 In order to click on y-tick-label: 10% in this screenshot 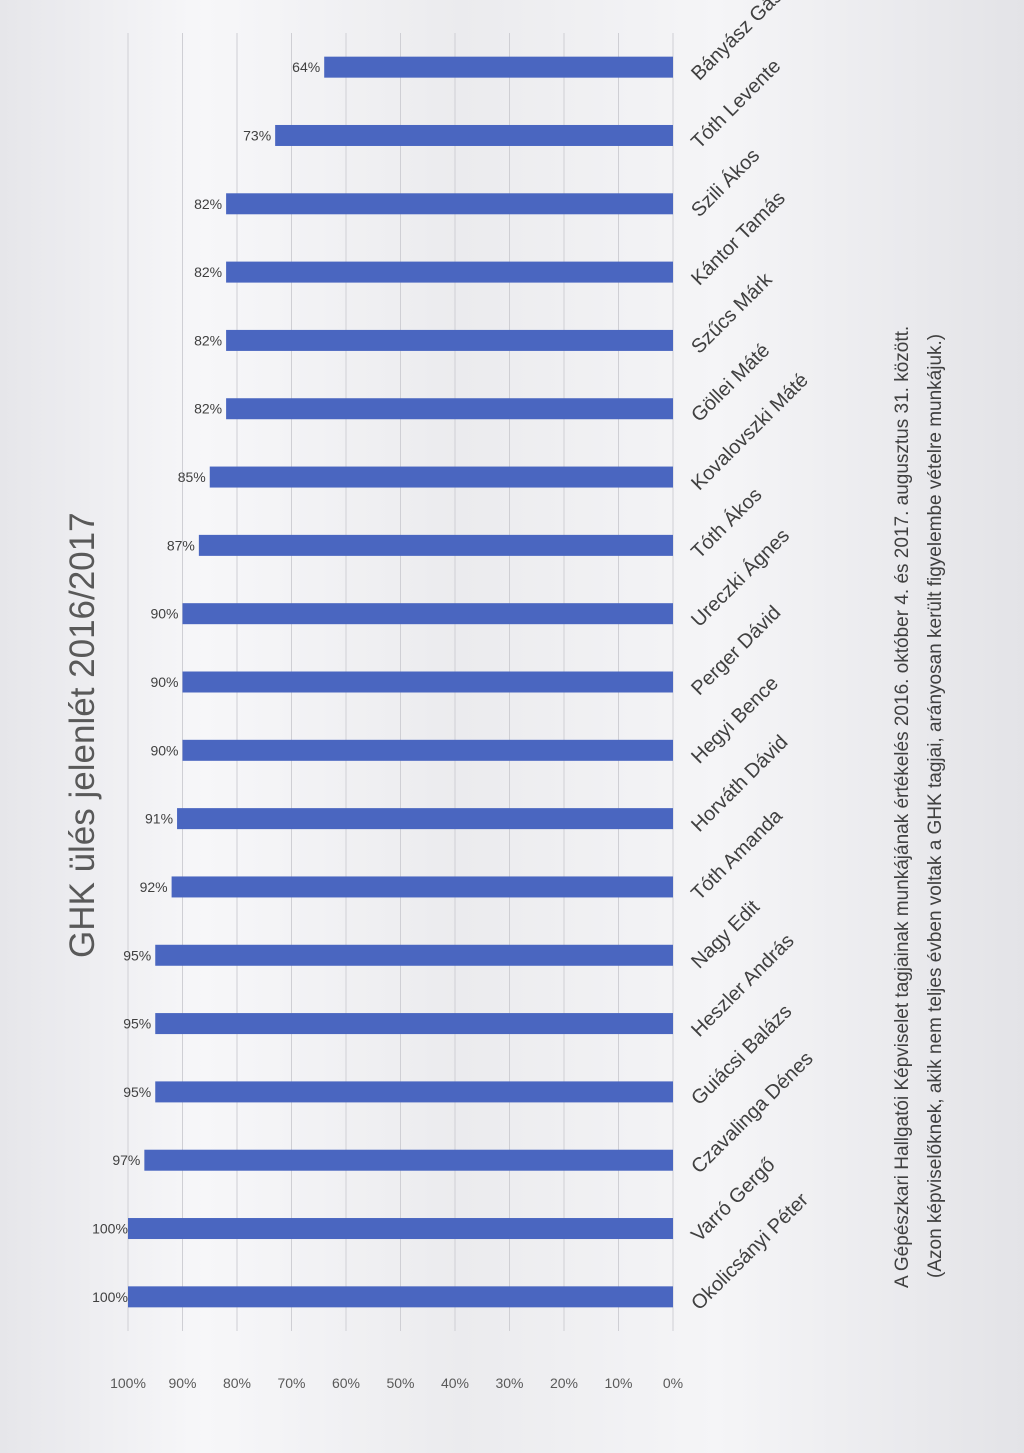, I will do `click(618, 1383)`.